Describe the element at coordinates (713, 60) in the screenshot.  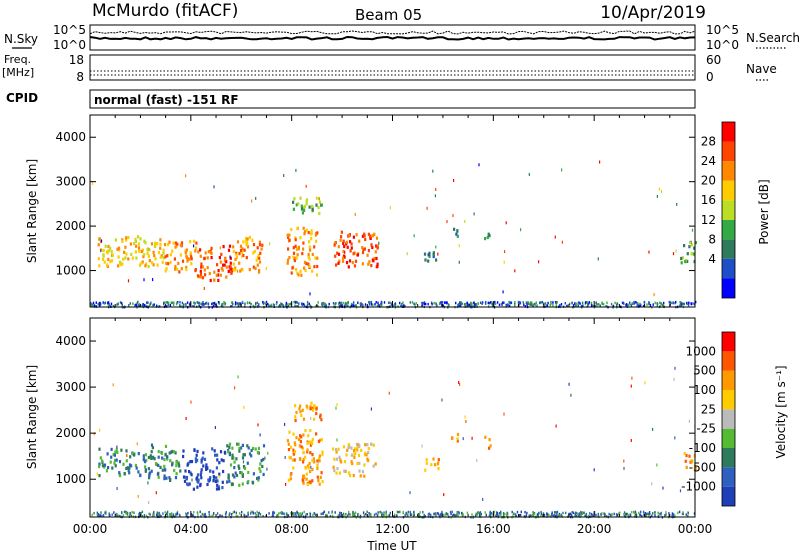
I see `nave-tick-top: 60` at that location.